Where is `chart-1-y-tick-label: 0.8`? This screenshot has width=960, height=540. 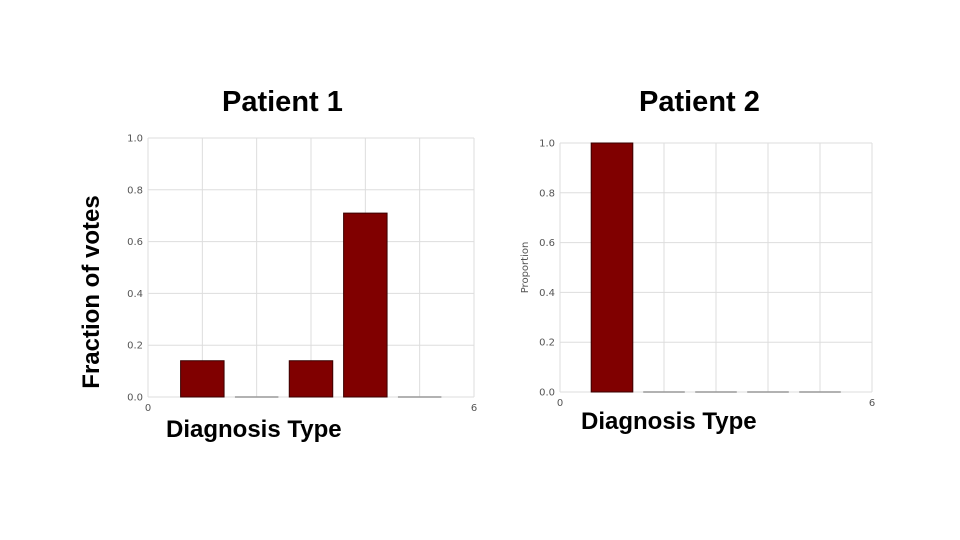 chart-1-y-tick-label: 0.8 is located at coordinates (135, 190).